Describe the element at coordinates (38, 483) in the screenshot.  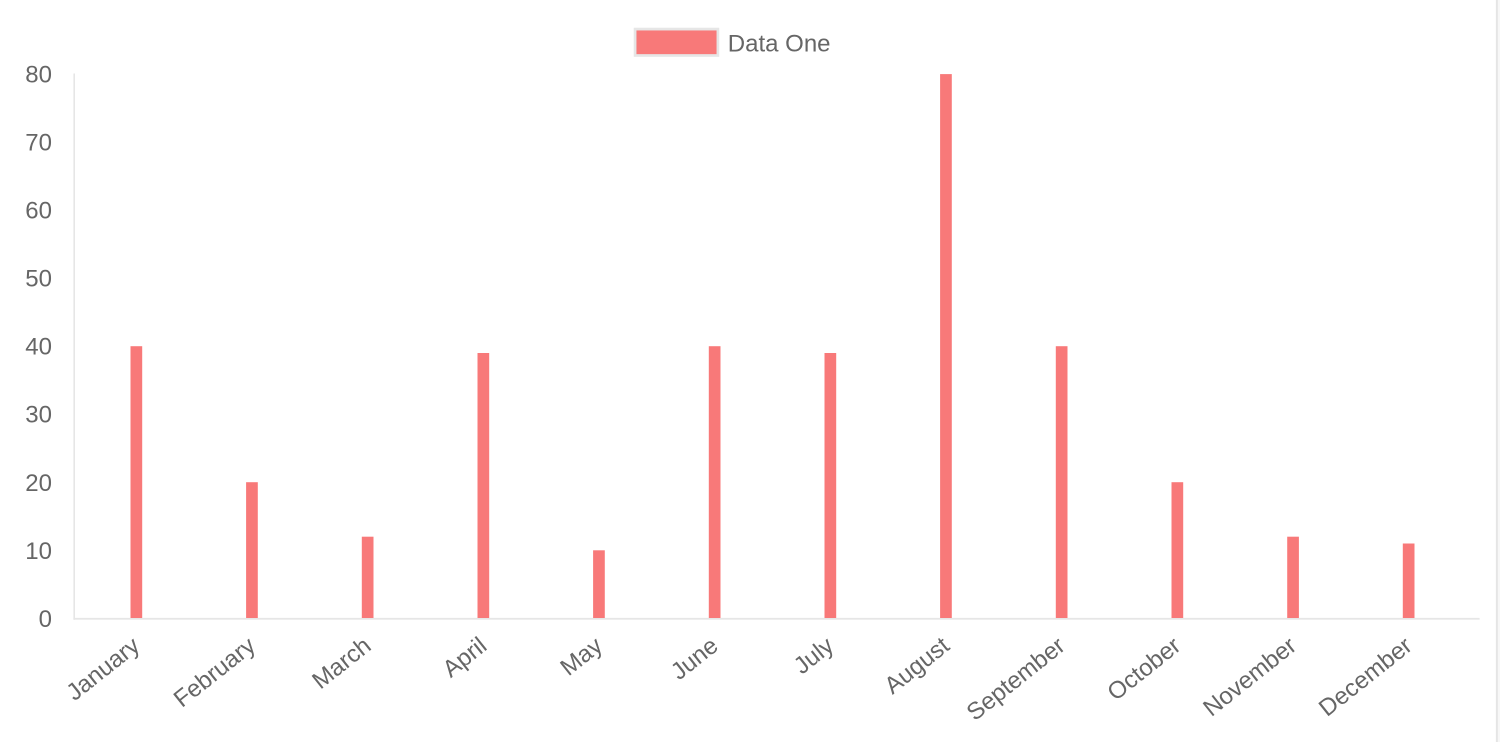
I see `svg-text: 20` at that location.